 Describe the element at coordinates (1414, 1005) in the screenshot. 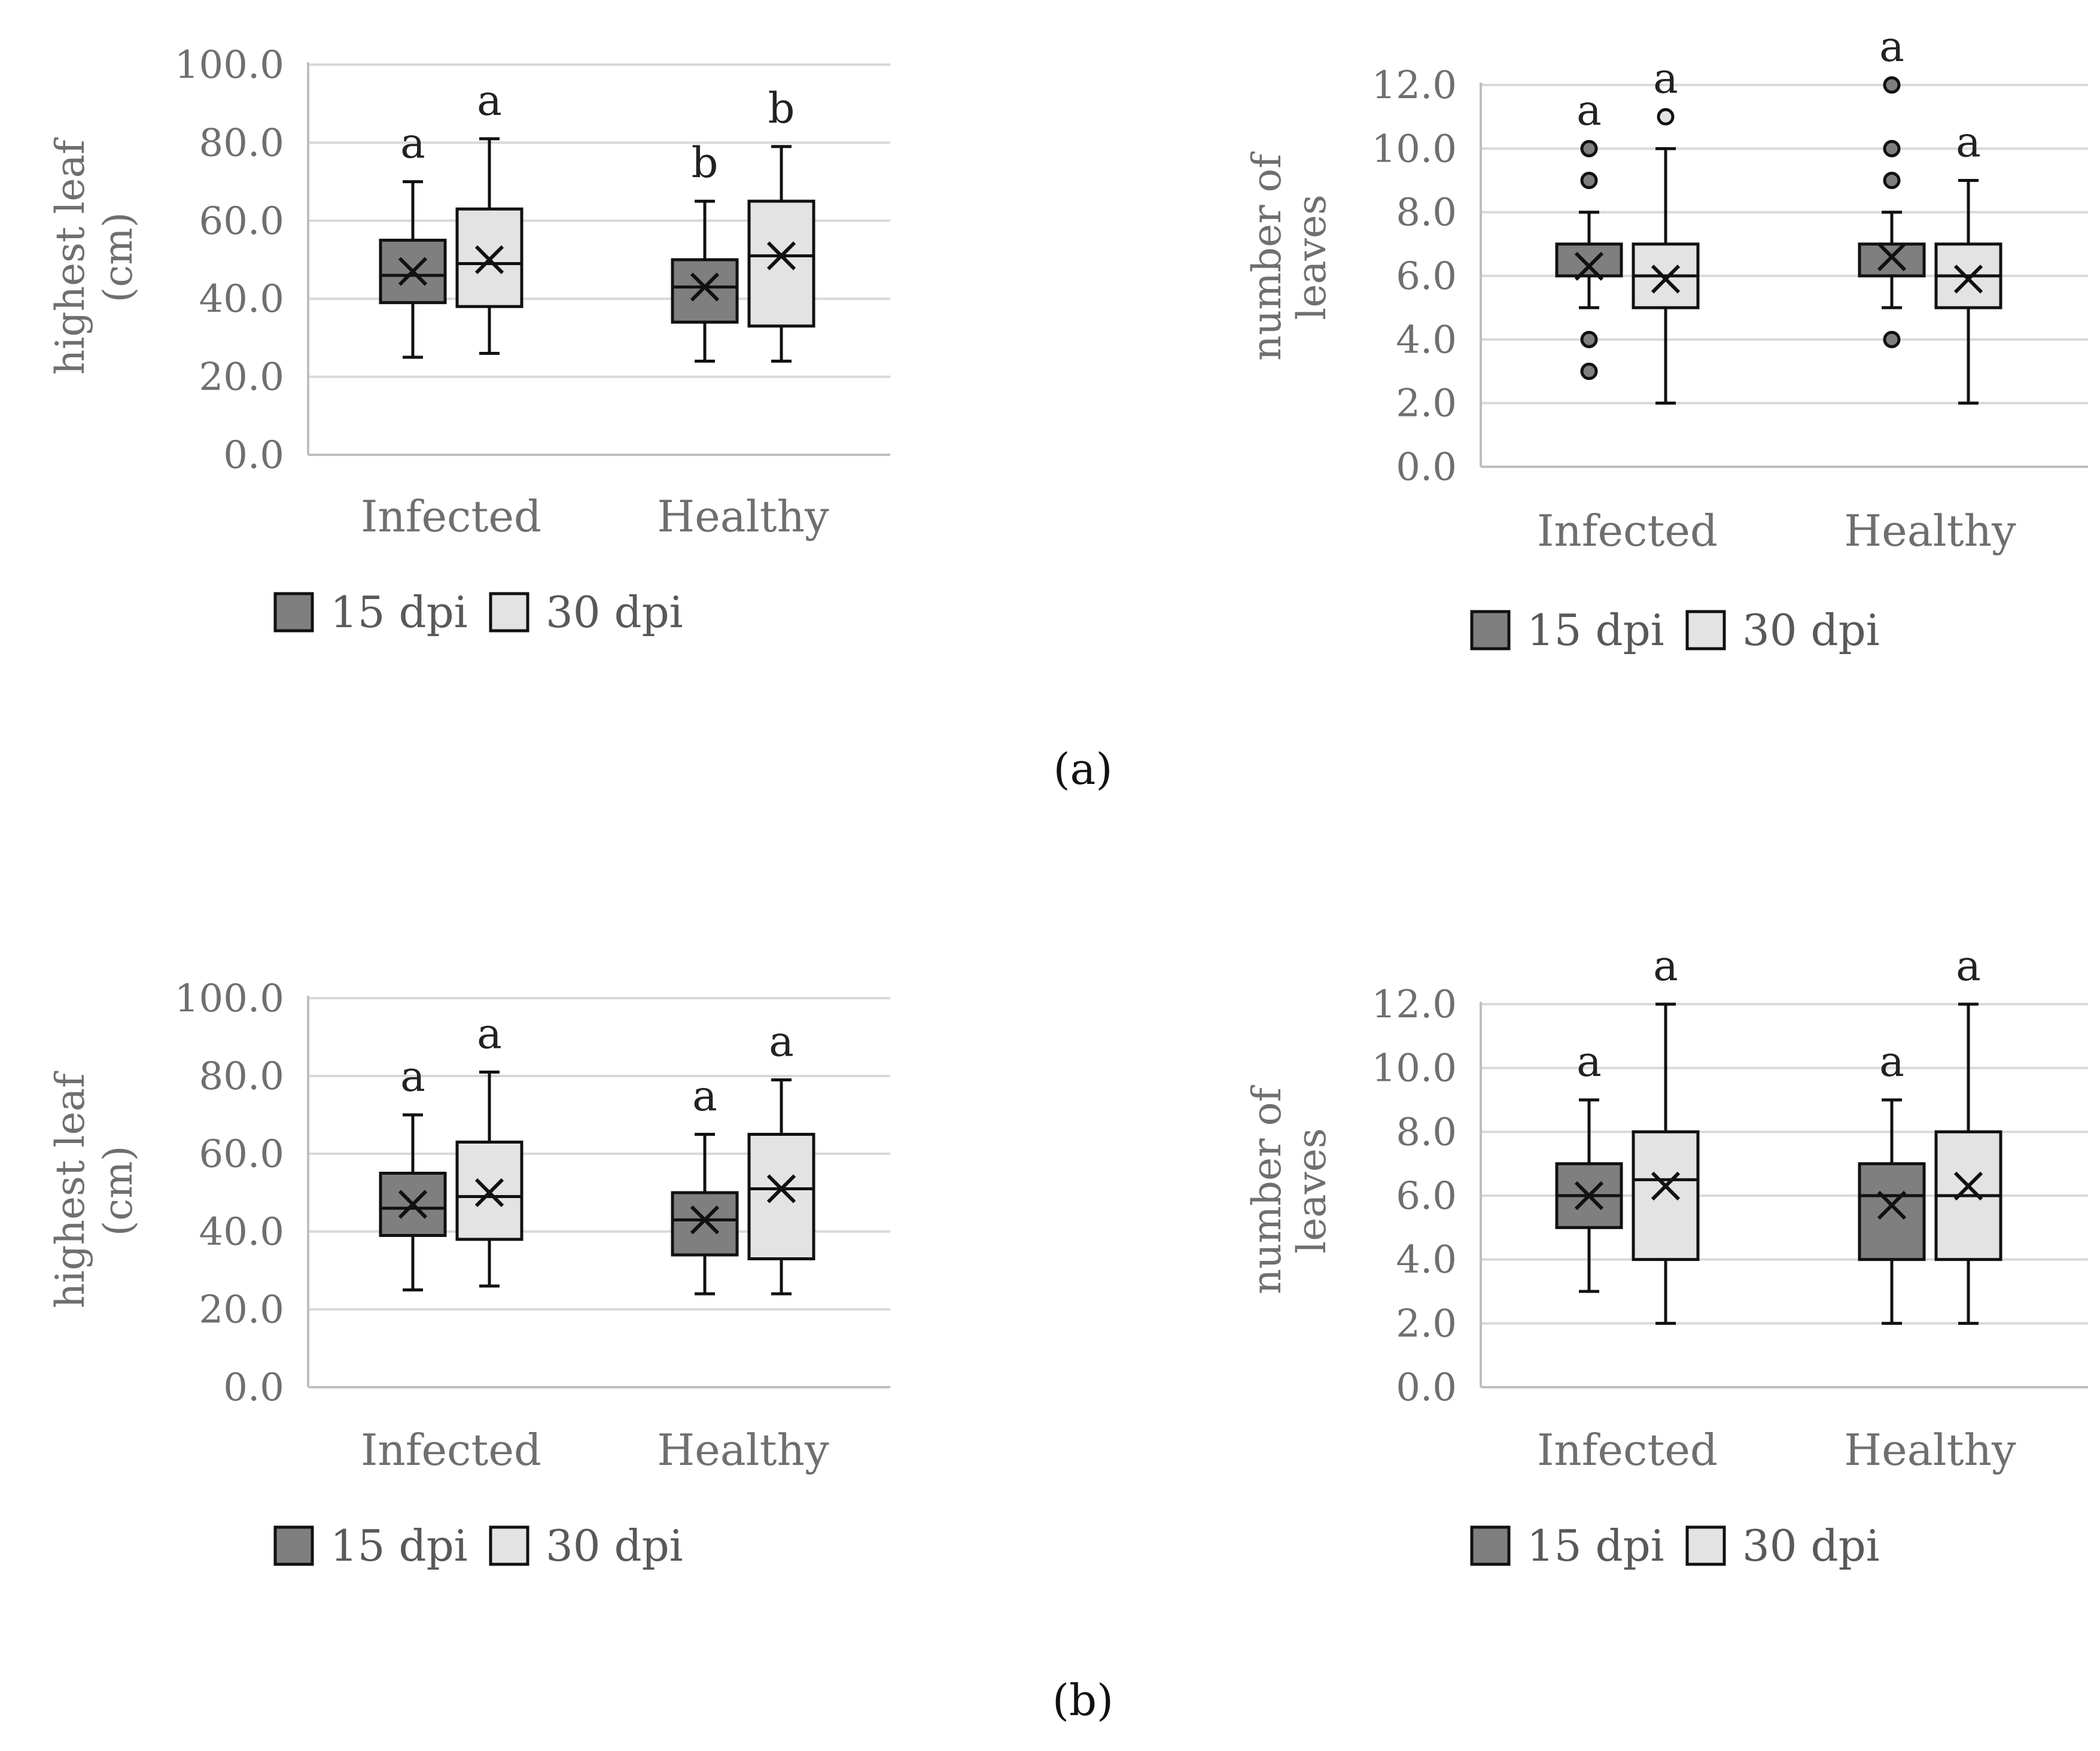

I see `y-tick-label: 12.0` at that location.